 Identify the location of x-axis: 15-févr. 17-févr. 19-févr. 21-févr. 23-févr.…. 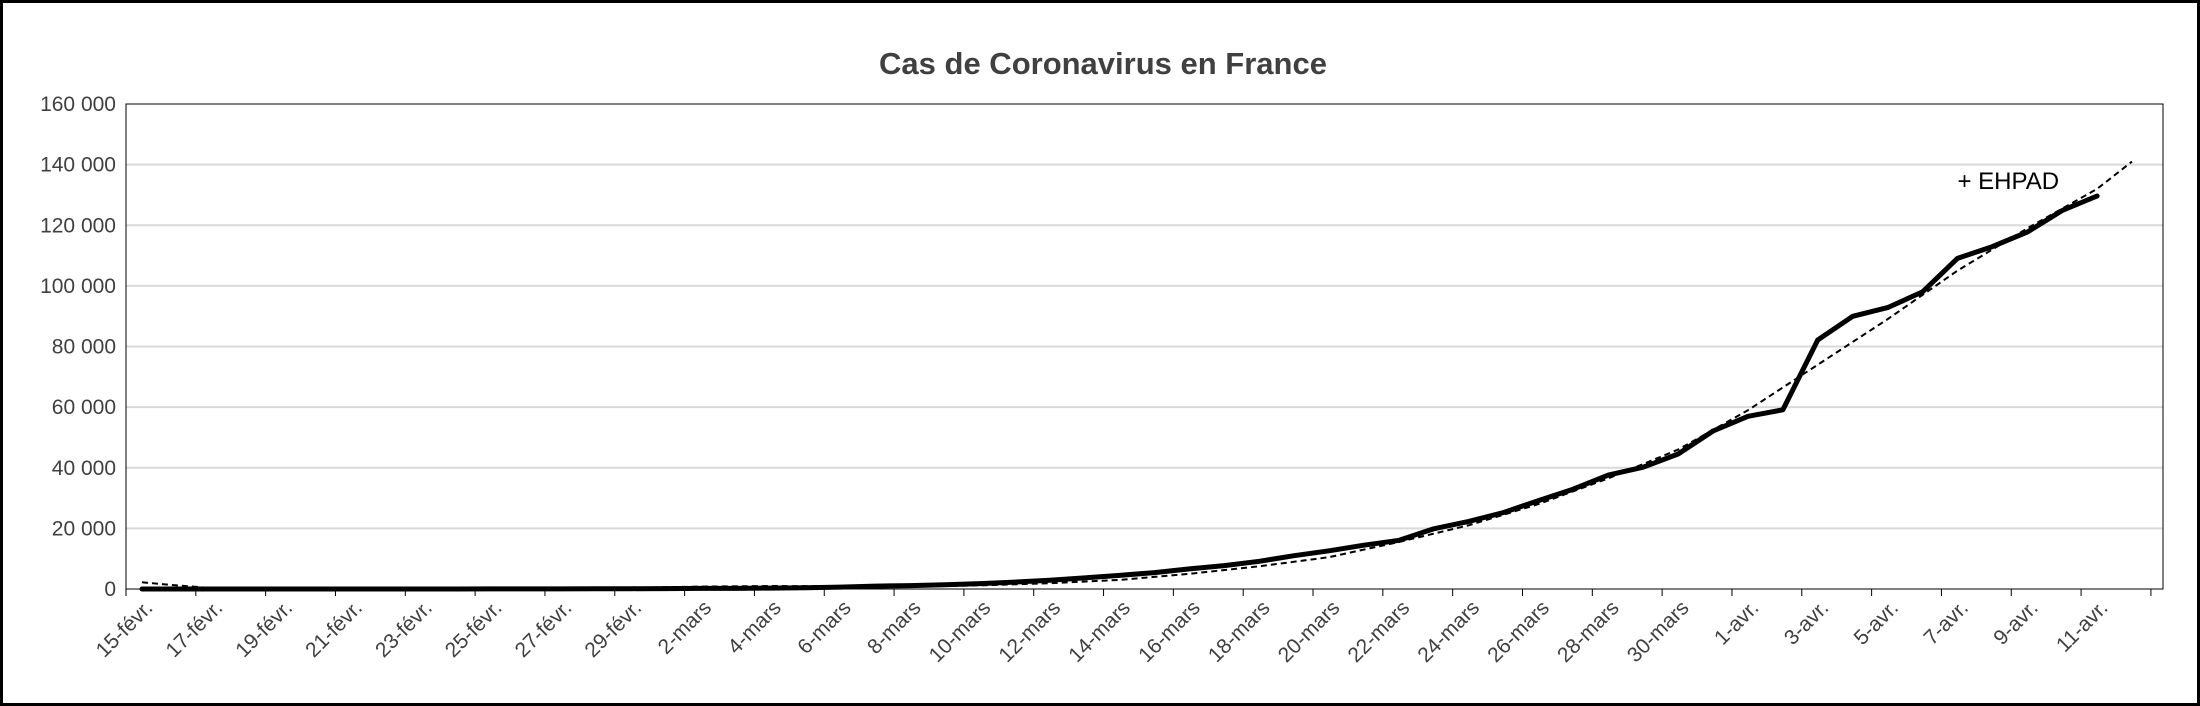
(1127, 627).